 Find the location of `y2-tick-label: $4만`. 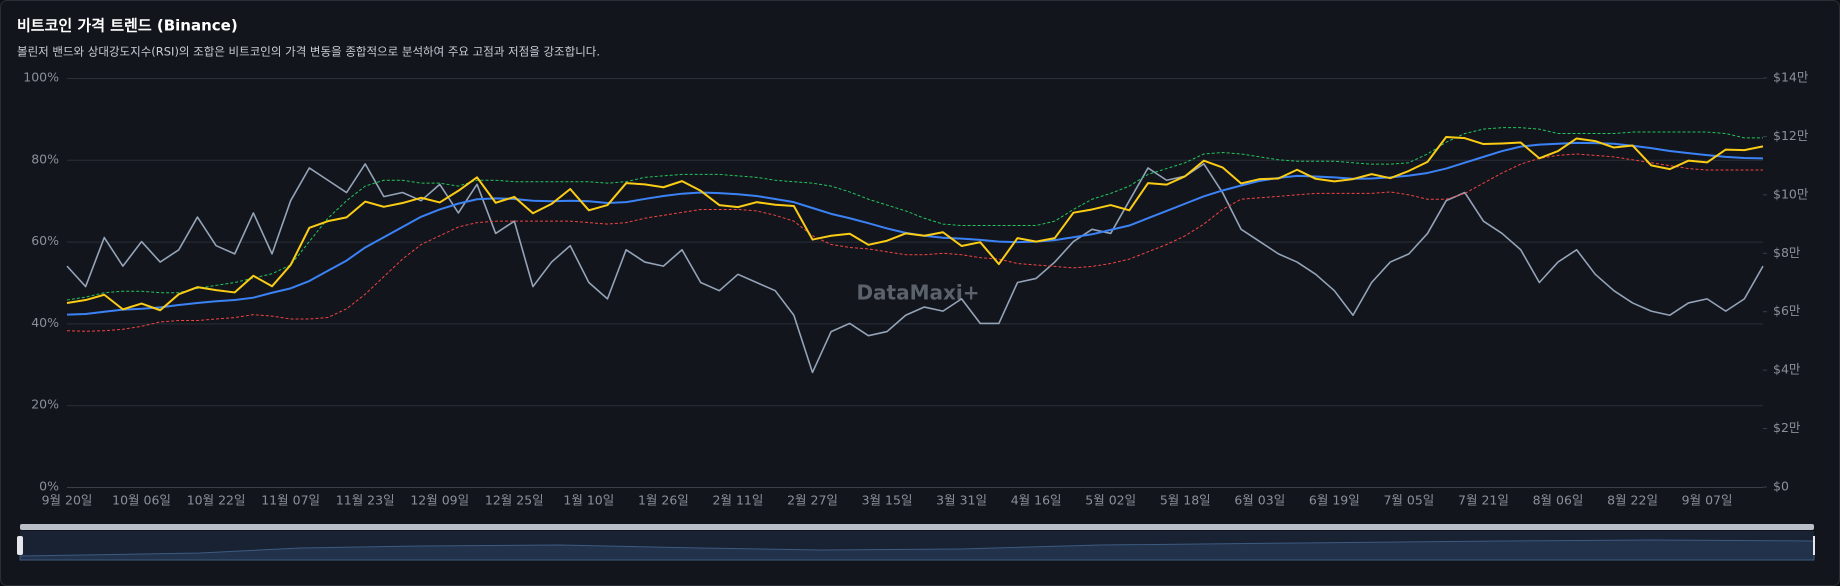

y2-tick-label: $4만 is located at coordinates (1787, 369).